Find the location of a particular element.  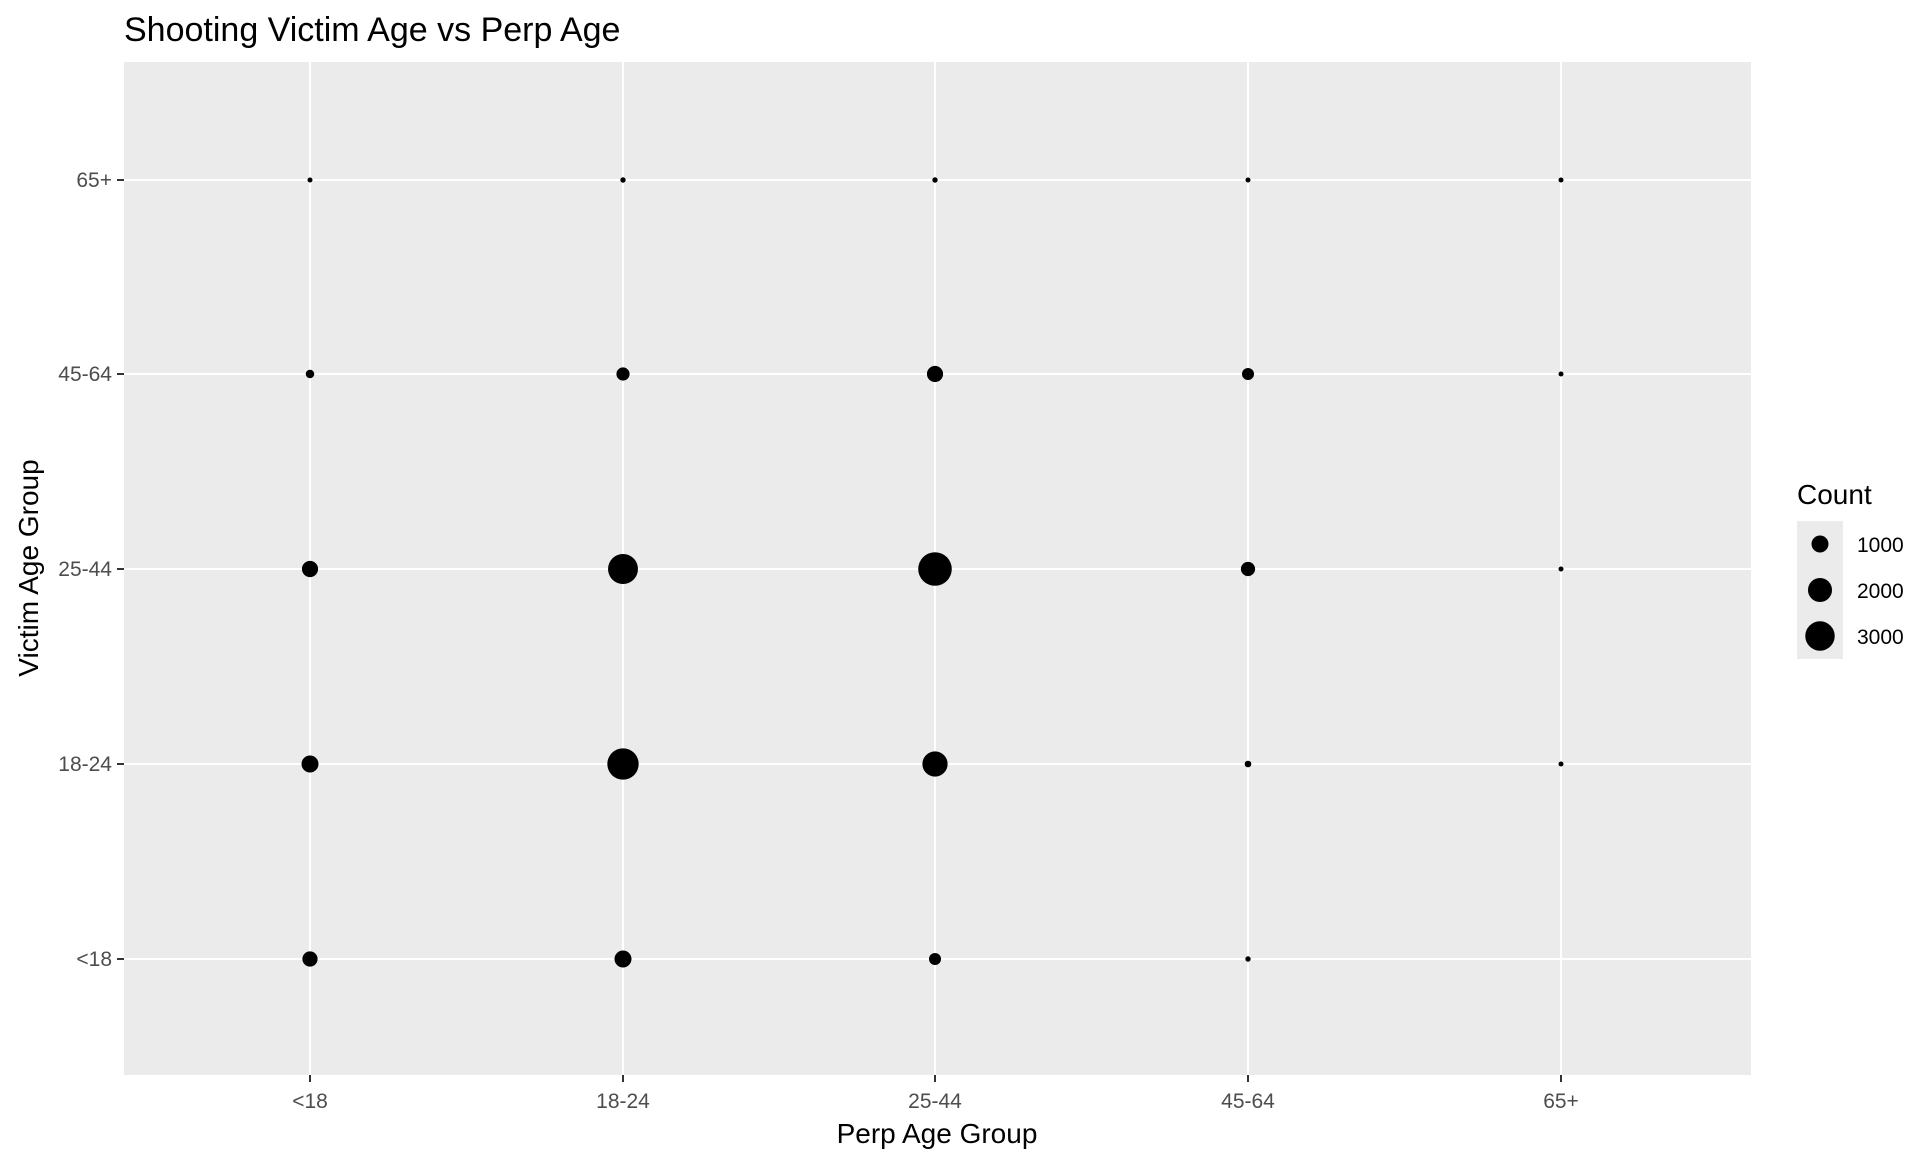

y-tick-label: 18-24 is located at coordinates (85, 764).